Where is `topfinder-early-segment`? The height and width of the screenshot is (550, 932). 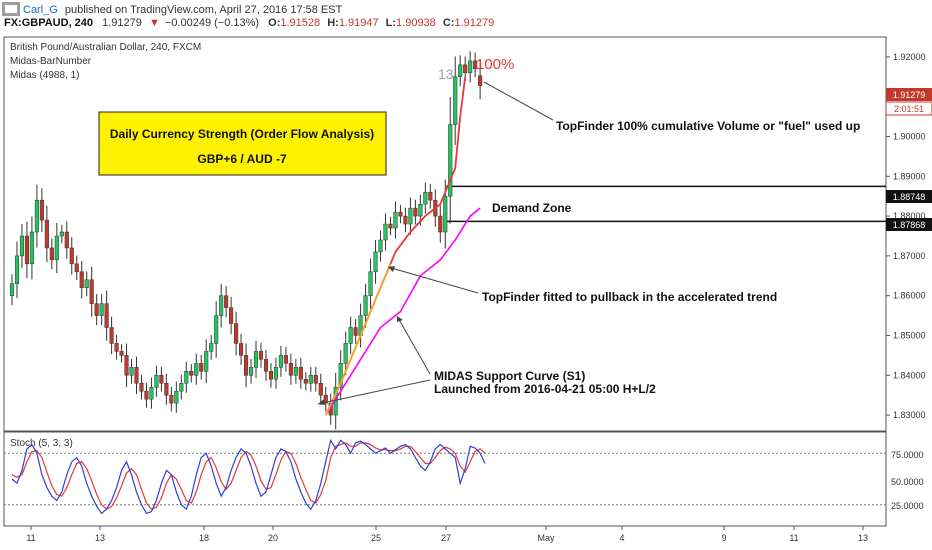
topfinder-early-segment is located at coordinates (358, 339).